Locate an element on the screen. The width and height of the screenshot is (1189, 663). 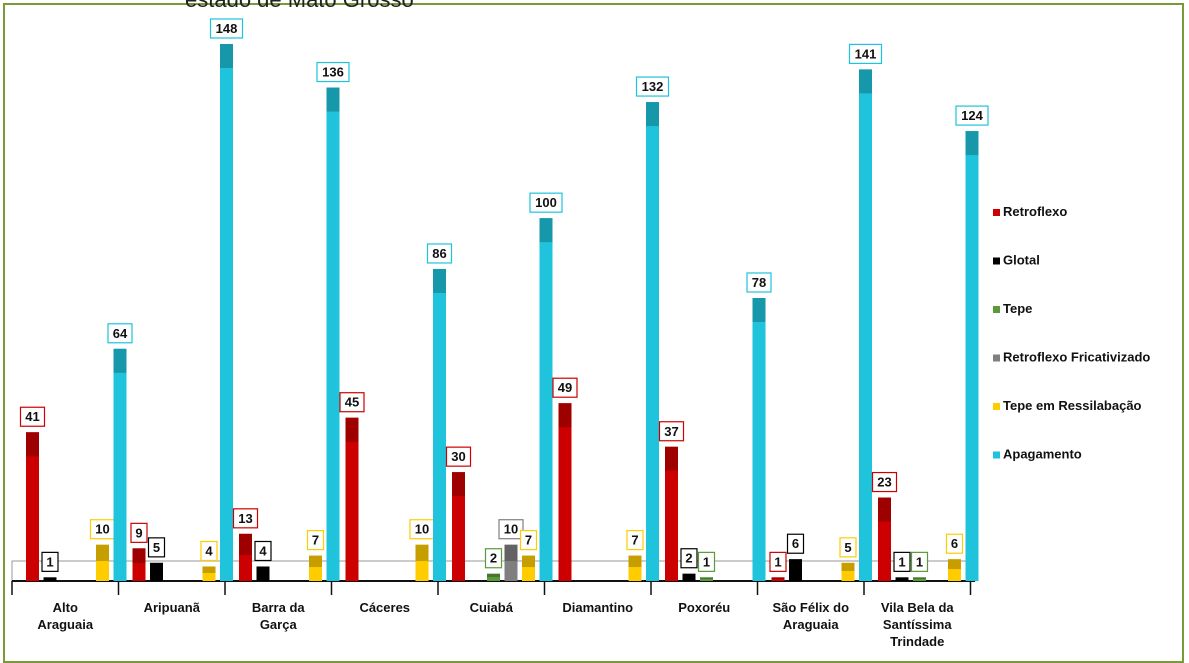
bar-tepe-vila-bela-da-santissima-trindade is located at coordinates (919, 579).